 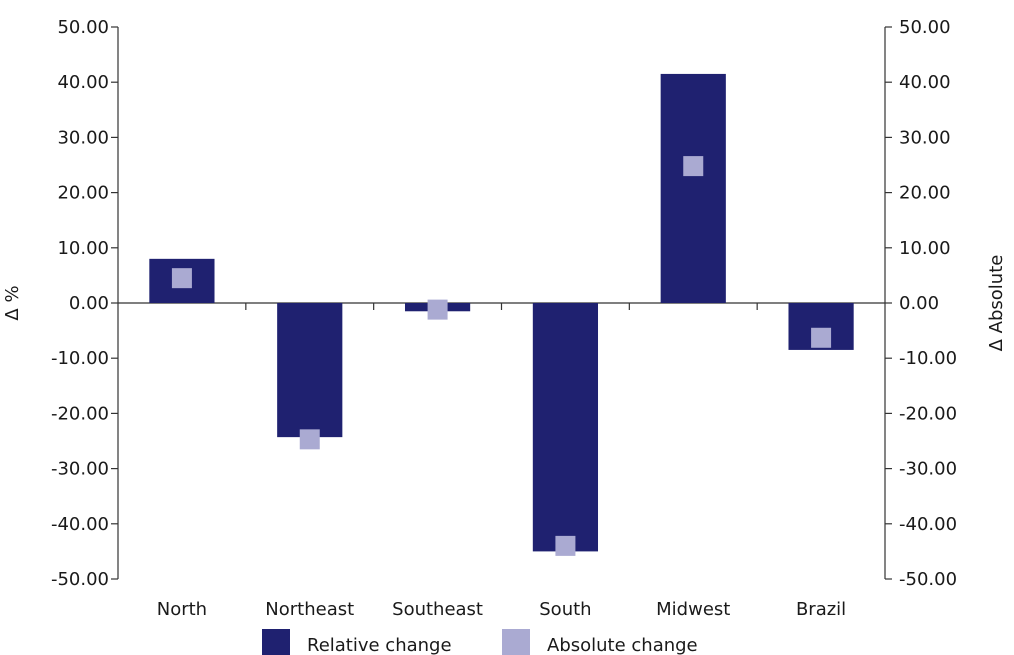 What do you see at coordinates (310, 370) in the screenshot?
I see `bar-northeast` at bounding box center [310, 370].